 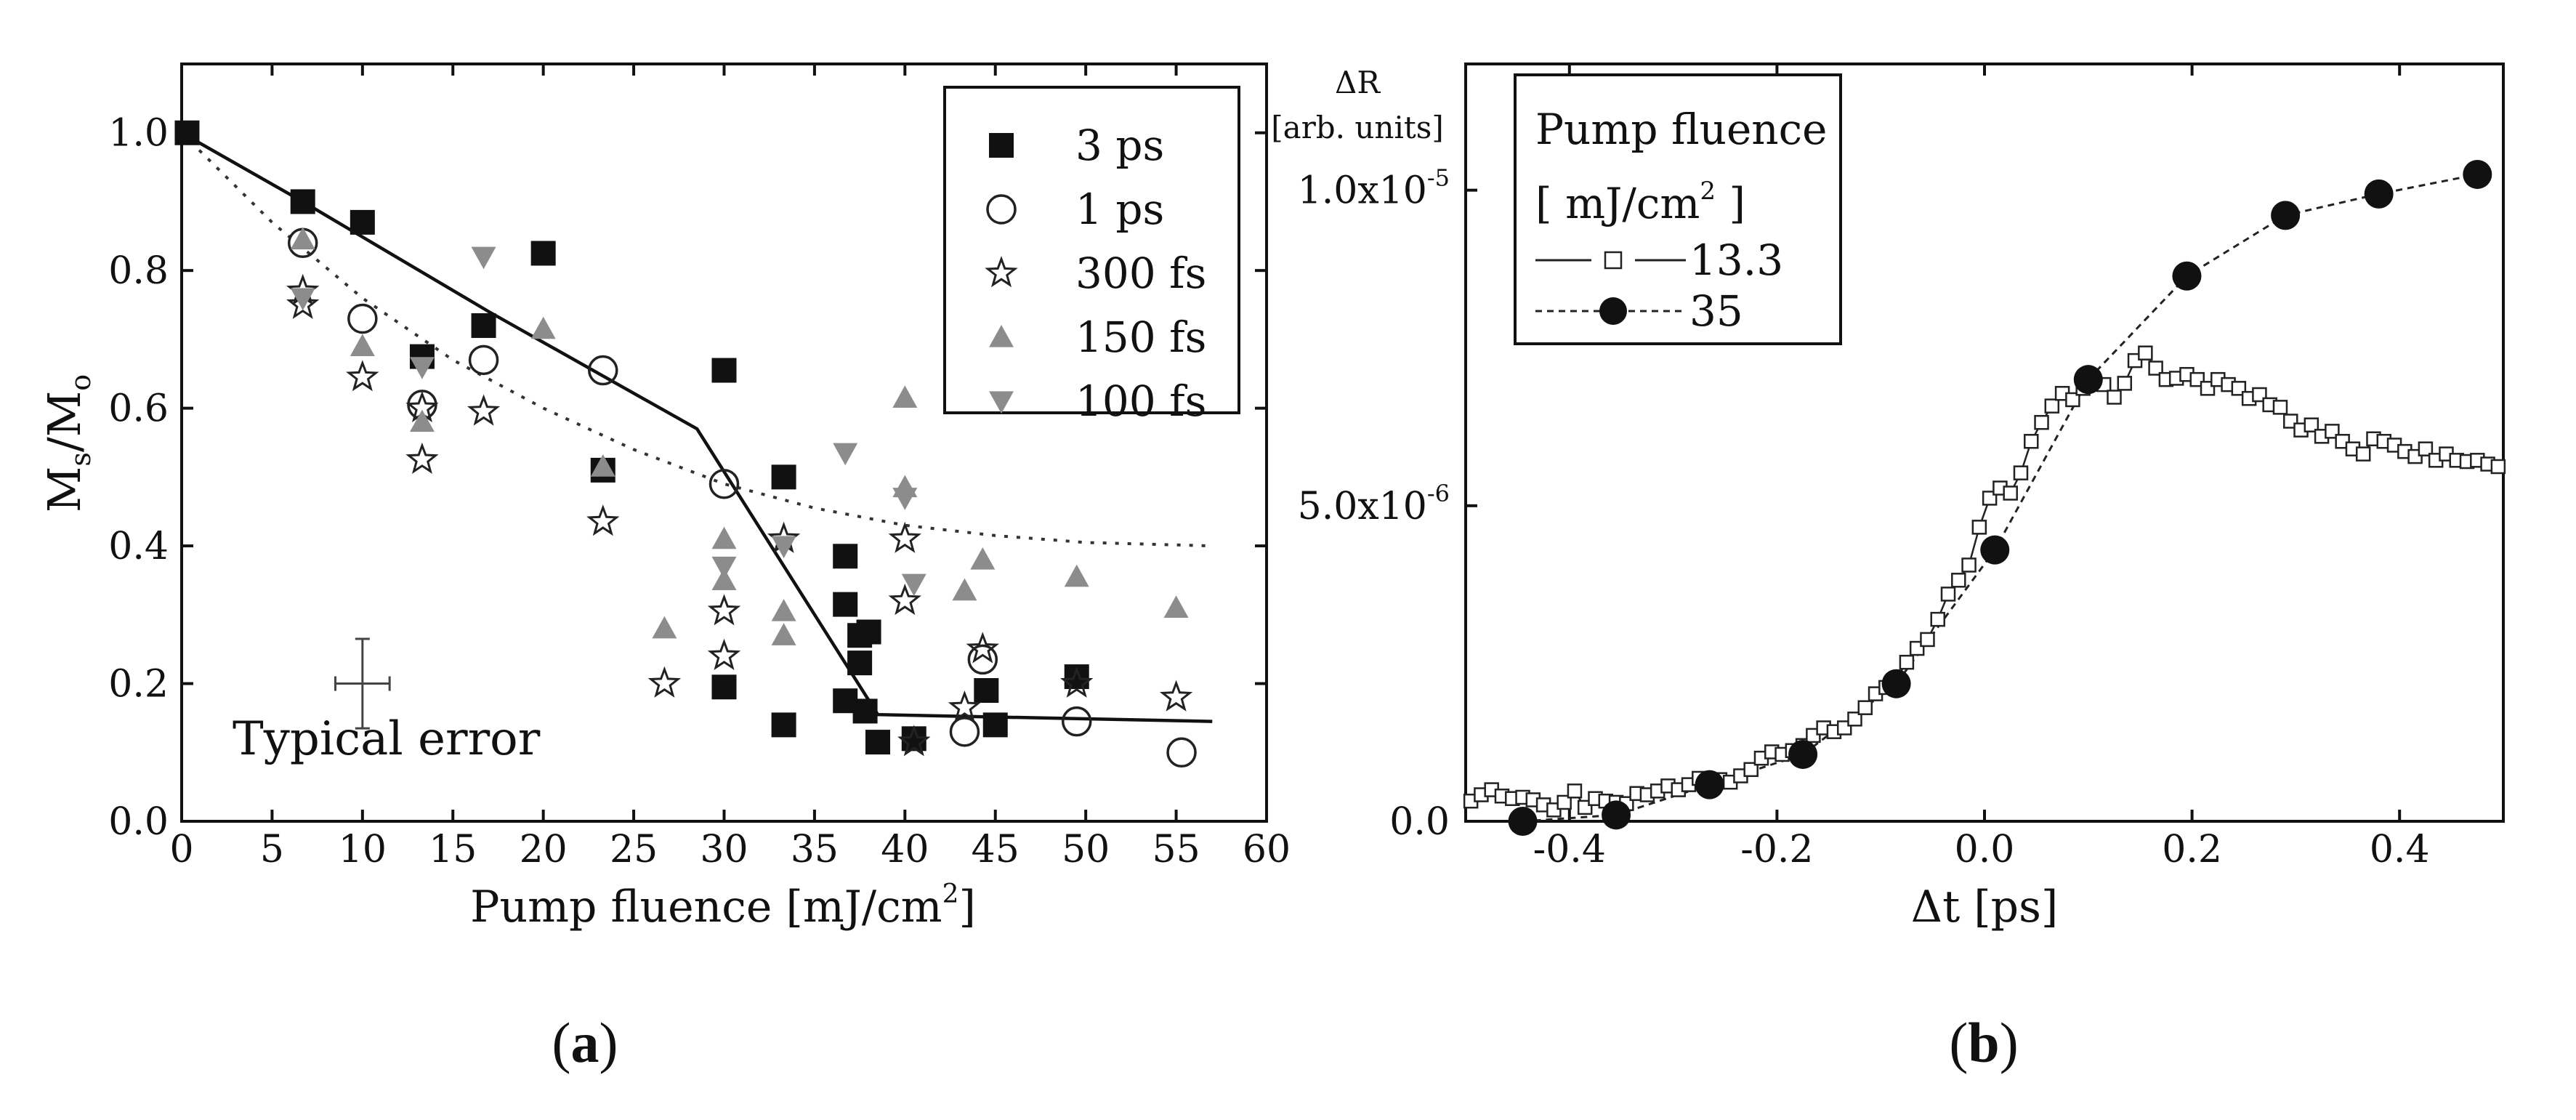 I want to click on chart-a-dotted-curve, so click(x=697, y=340).